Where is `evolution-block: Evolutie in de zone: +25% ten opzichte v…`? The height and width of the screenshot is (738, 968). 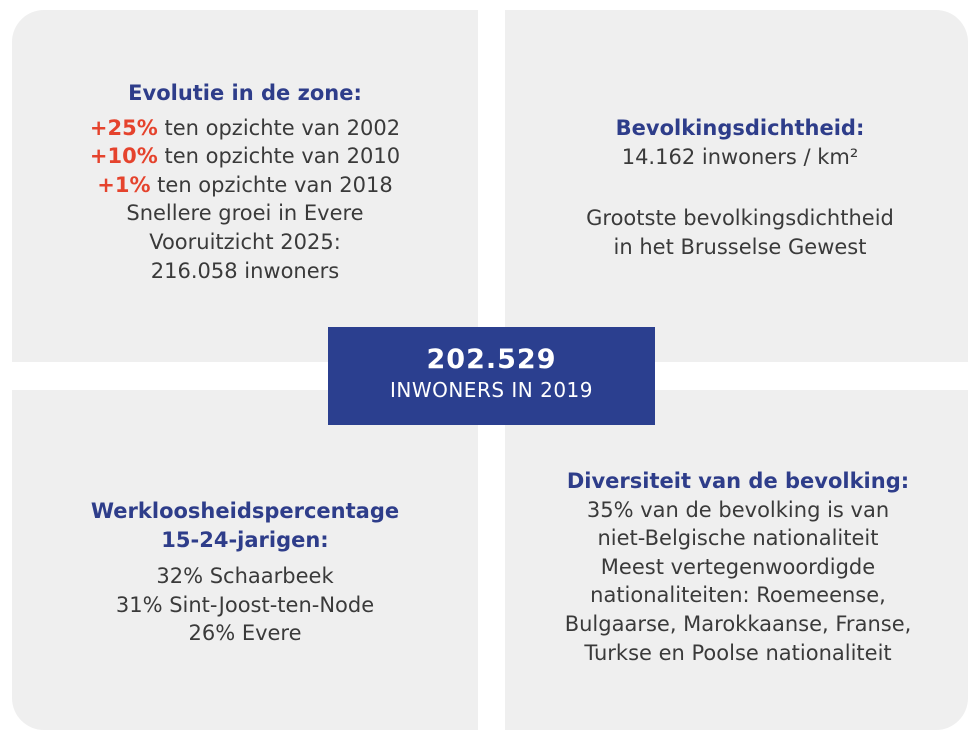
evolution-block: Evolutie in de zone: +25% ten opzichte v… is located at coordinates (245, 182).